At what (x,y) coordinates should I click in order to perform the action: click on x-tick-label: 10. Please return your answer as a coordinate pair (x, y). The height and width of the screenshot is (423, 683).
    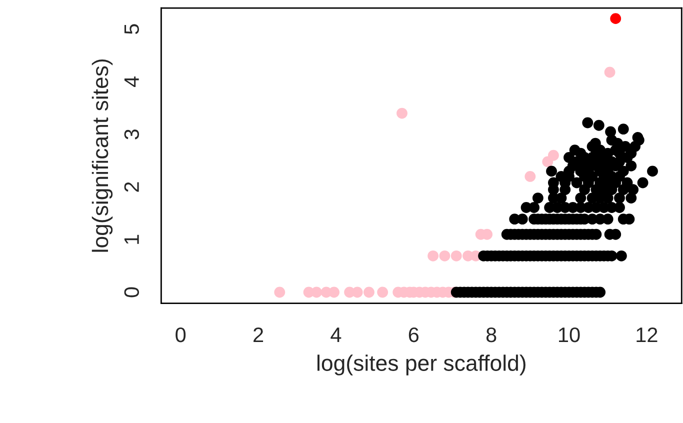
    Looking at the image, I should click on (569, 334).